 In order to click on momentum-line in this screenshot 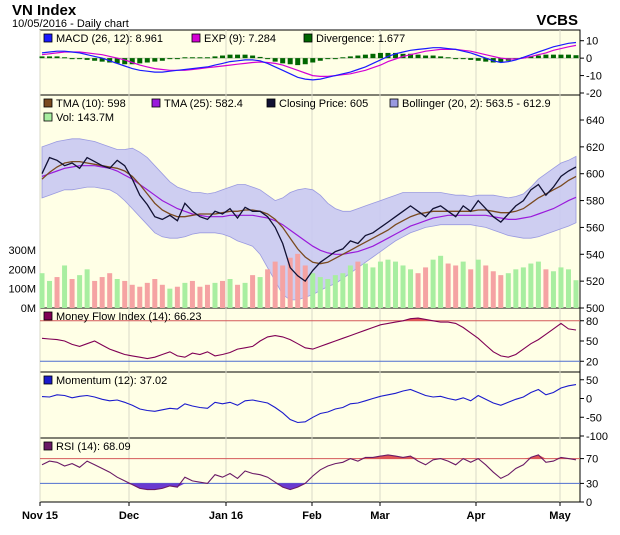, I will do `click(309, 404)`.